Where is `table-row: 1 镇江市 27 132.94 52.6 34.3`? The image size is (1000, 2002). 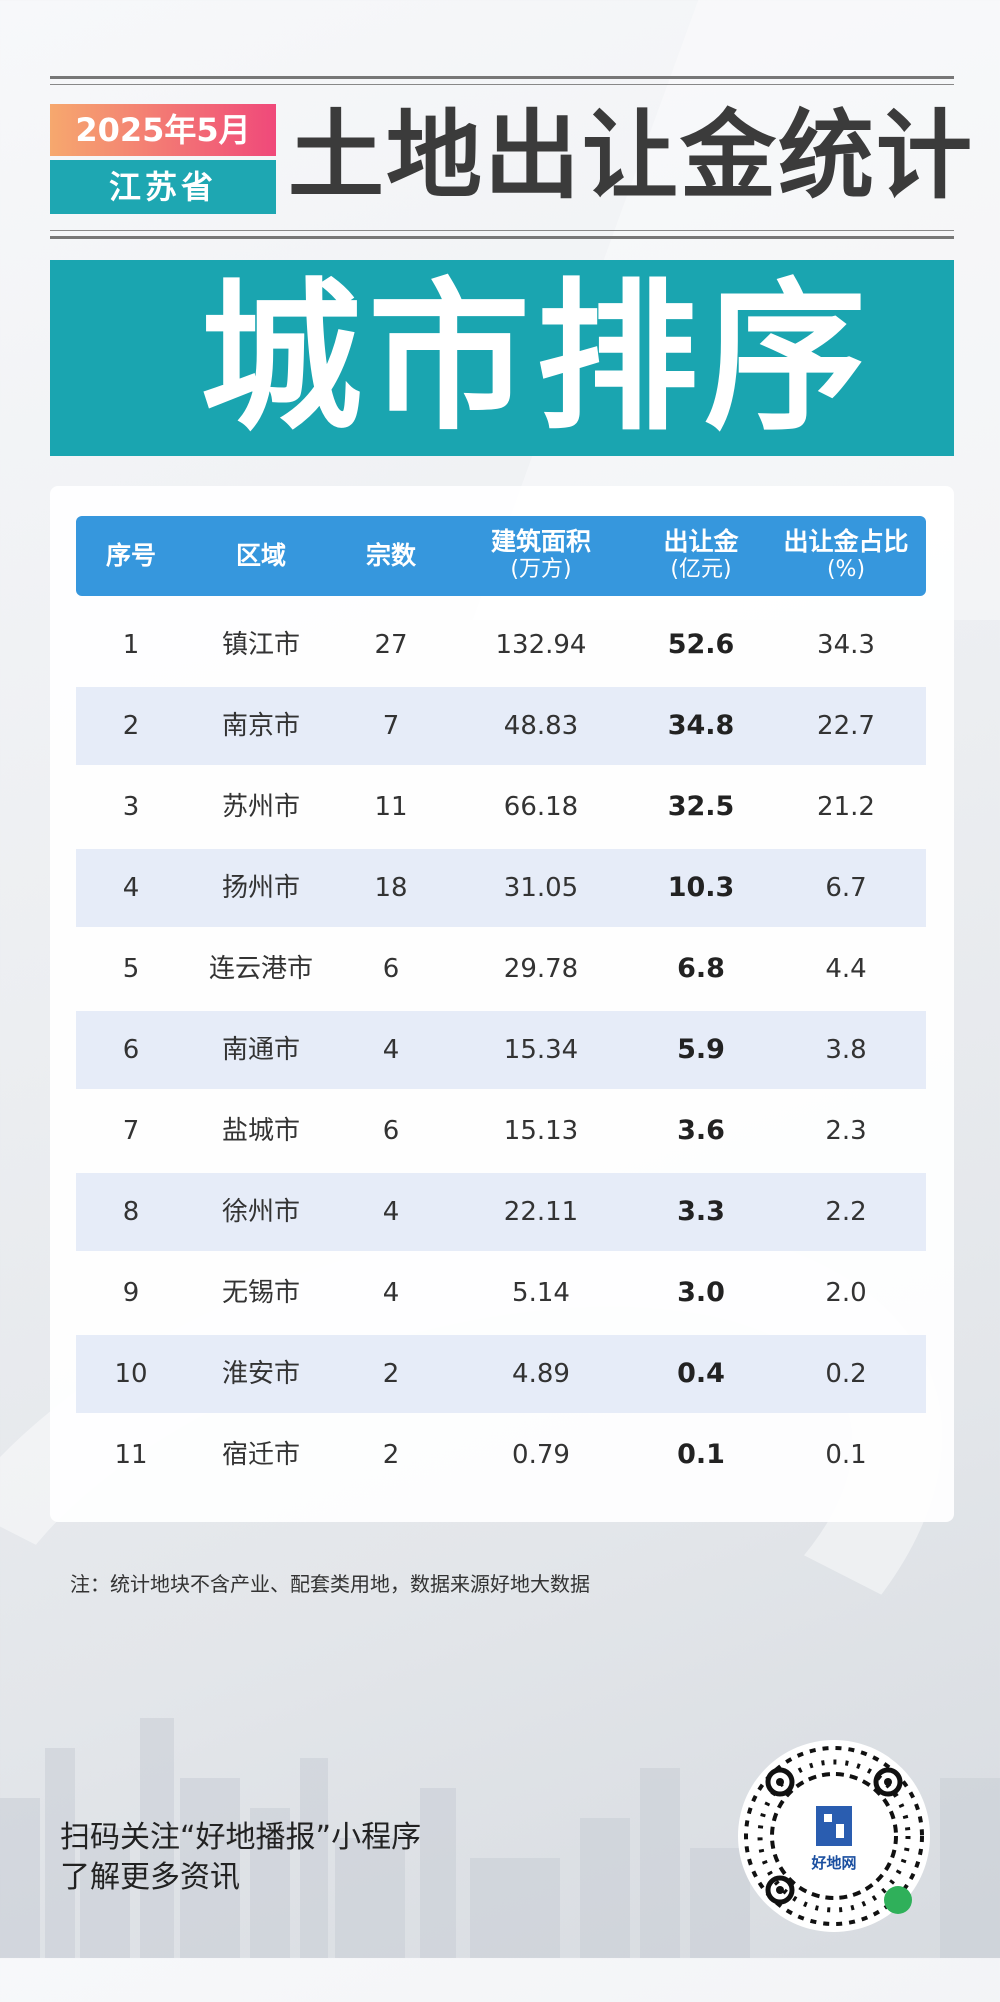
table-row: 1 镇江市 27 132.94 52.6 34.3 is located at coordinates (501, 645).